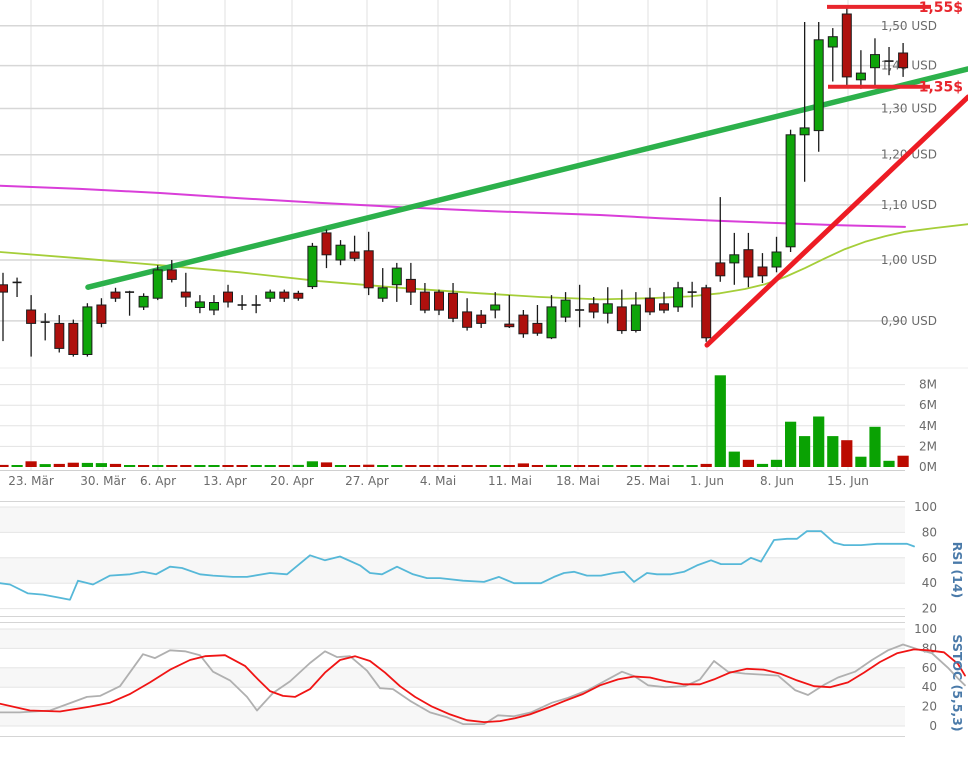 This screenshot has width=968, height=765. I want to click on date-axis-label: 13. Apr, so click(225, 481).